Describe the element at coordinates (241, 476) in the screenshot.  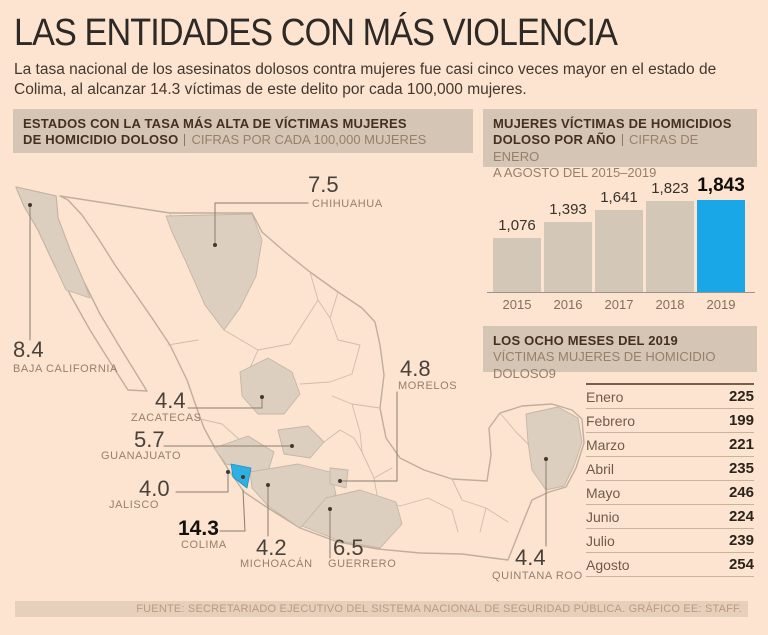
I see `state-colima` at that location.